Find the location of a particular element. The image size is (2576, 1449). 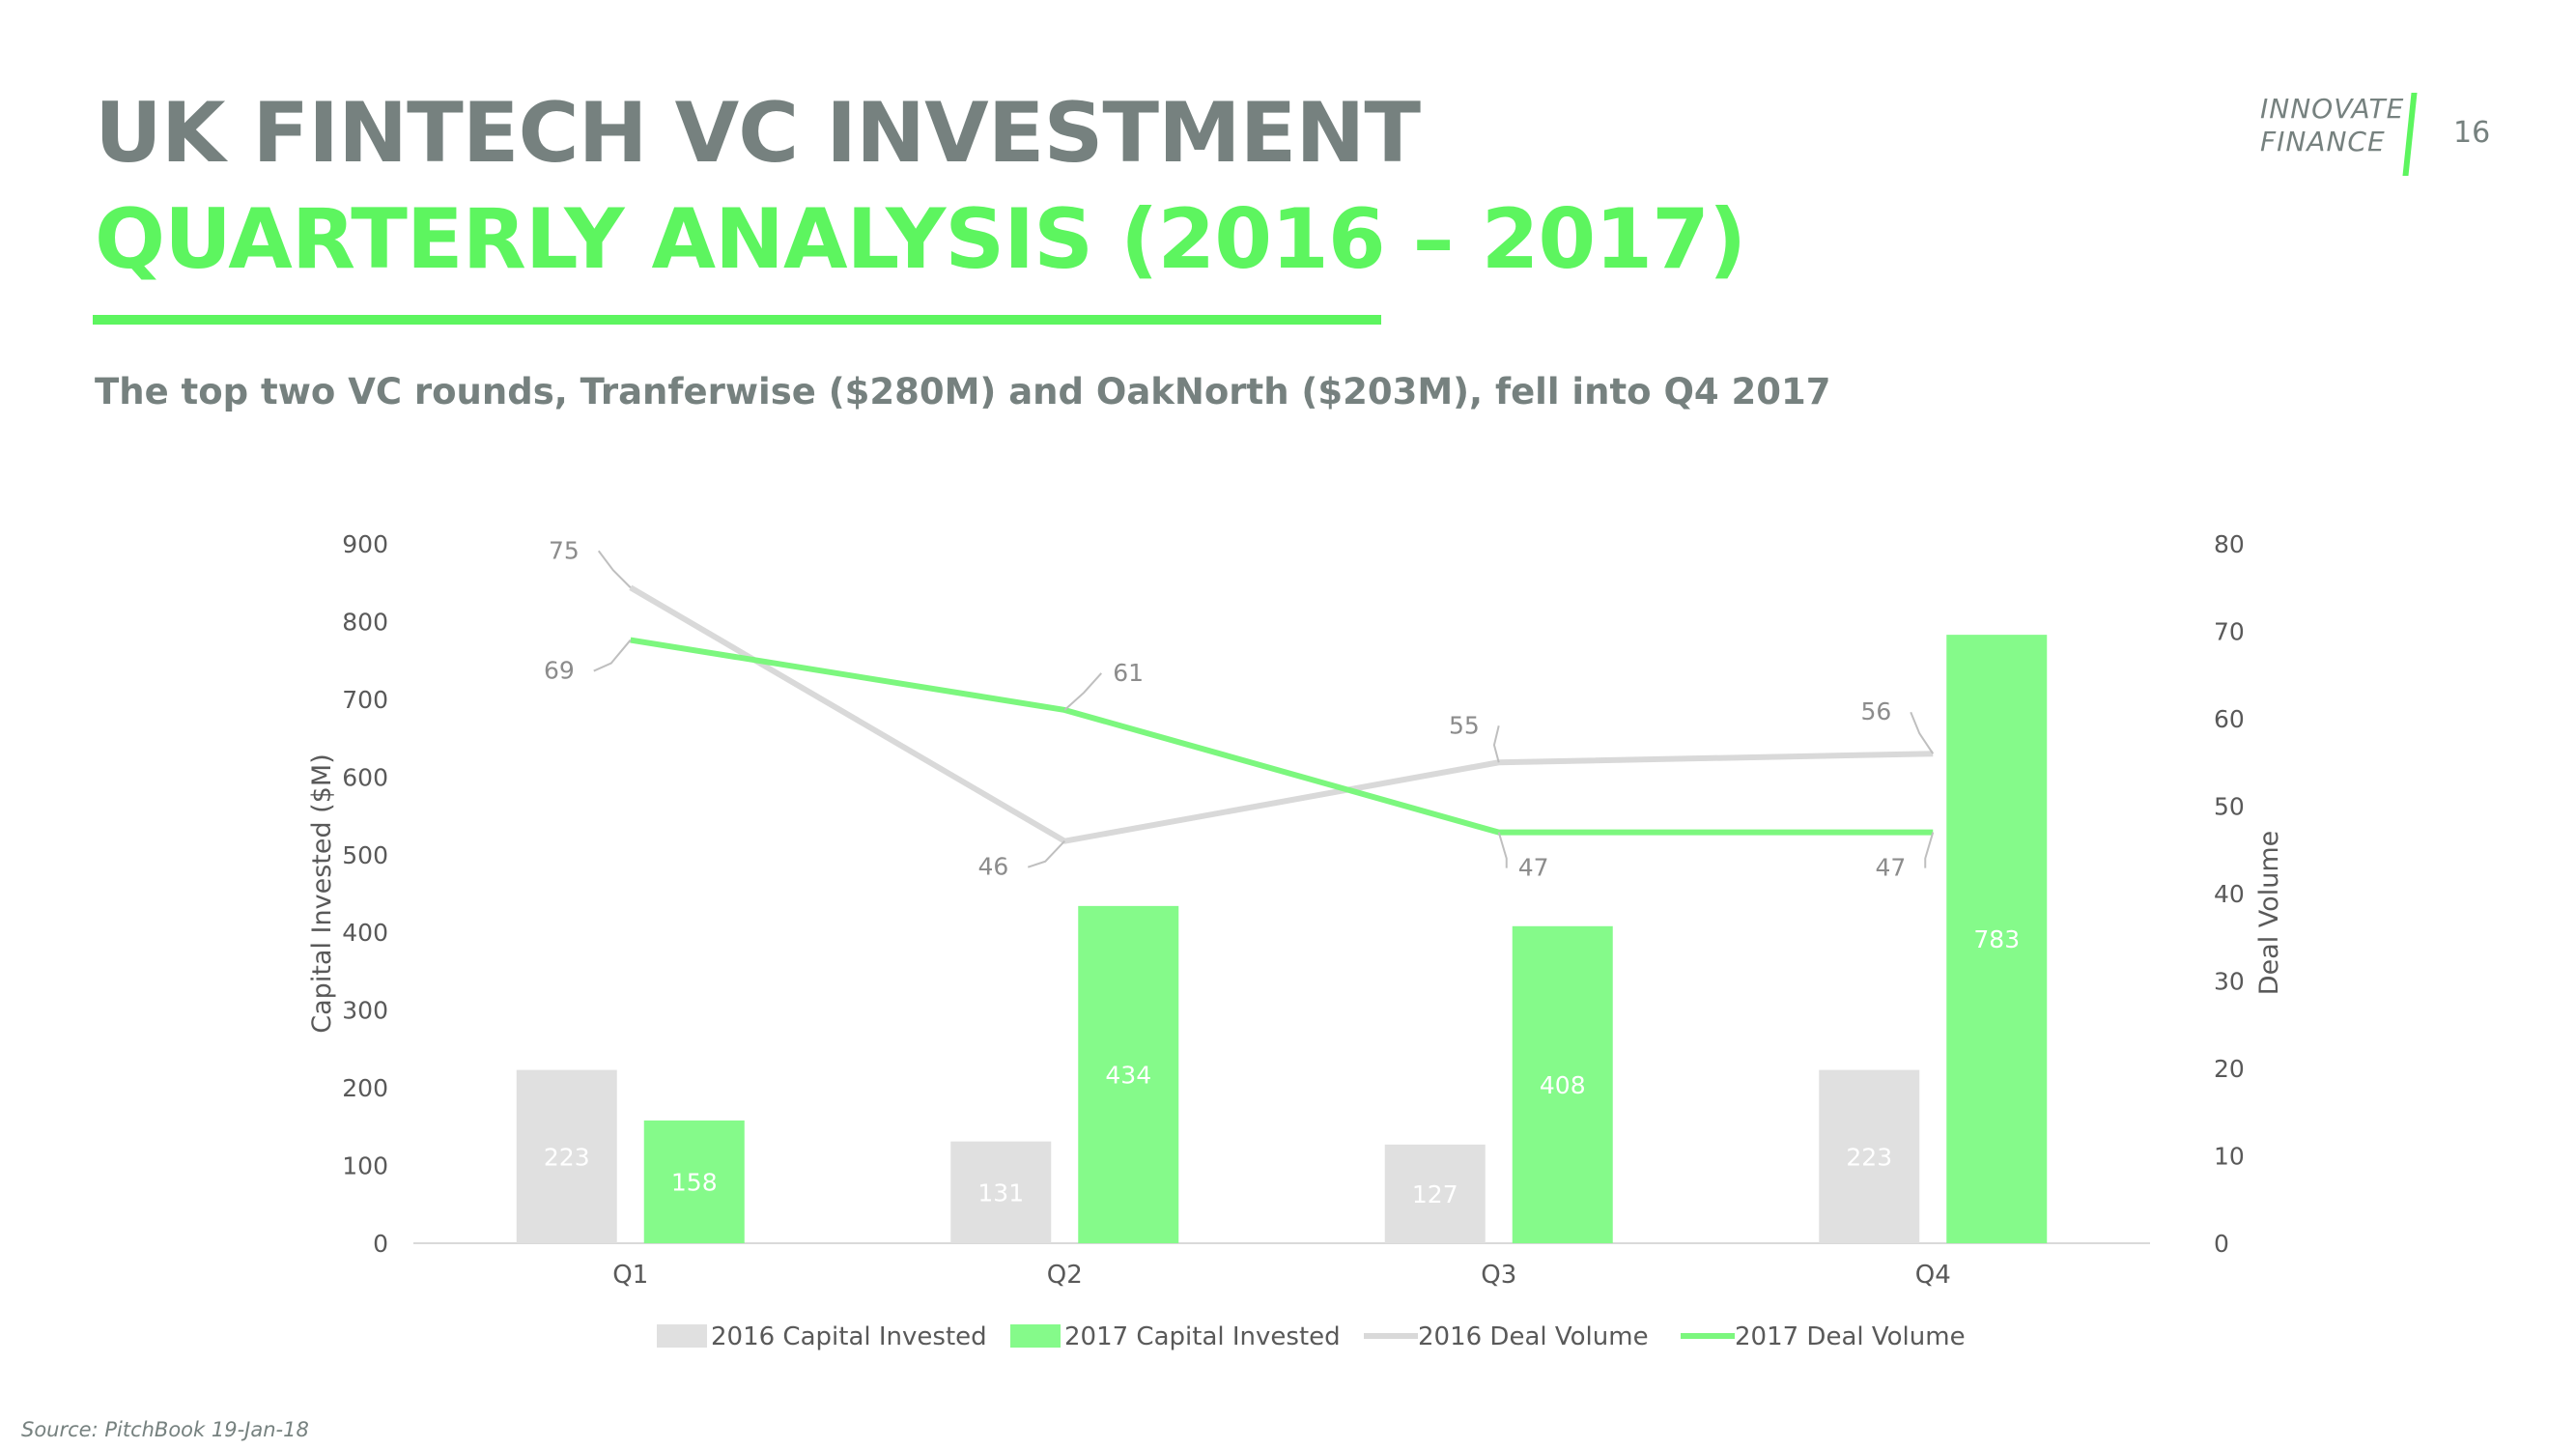

page-title: UK FINTECH VC INVESTMENT is located at coordinates (758, 133).